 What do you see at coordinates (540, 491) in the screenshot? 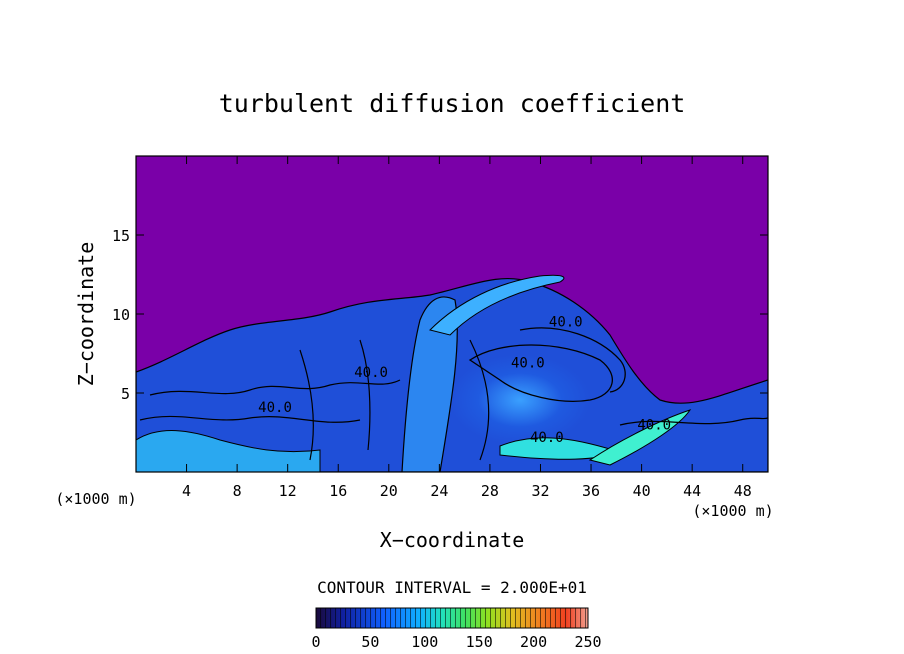
I see `x-tick-label: 32` at bounding box center [540, 491].